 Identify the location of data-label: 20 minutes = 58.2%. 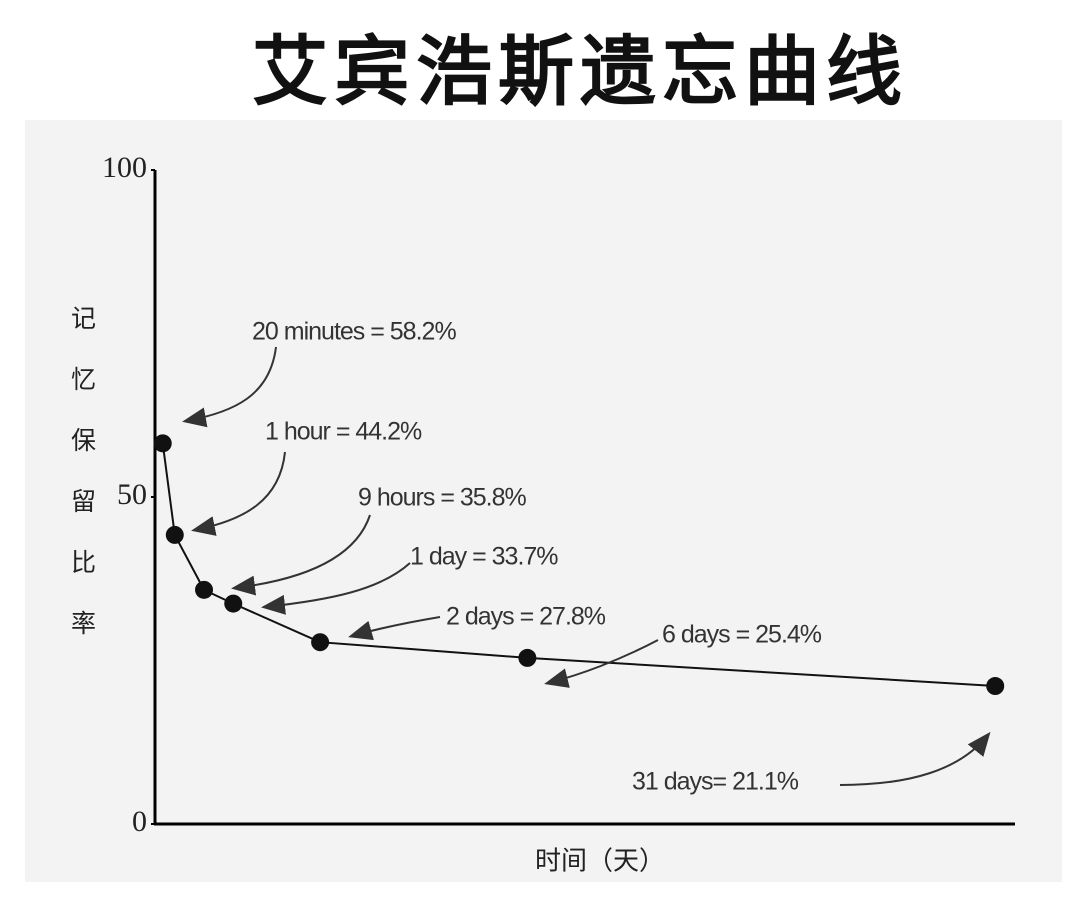
(354, 332).